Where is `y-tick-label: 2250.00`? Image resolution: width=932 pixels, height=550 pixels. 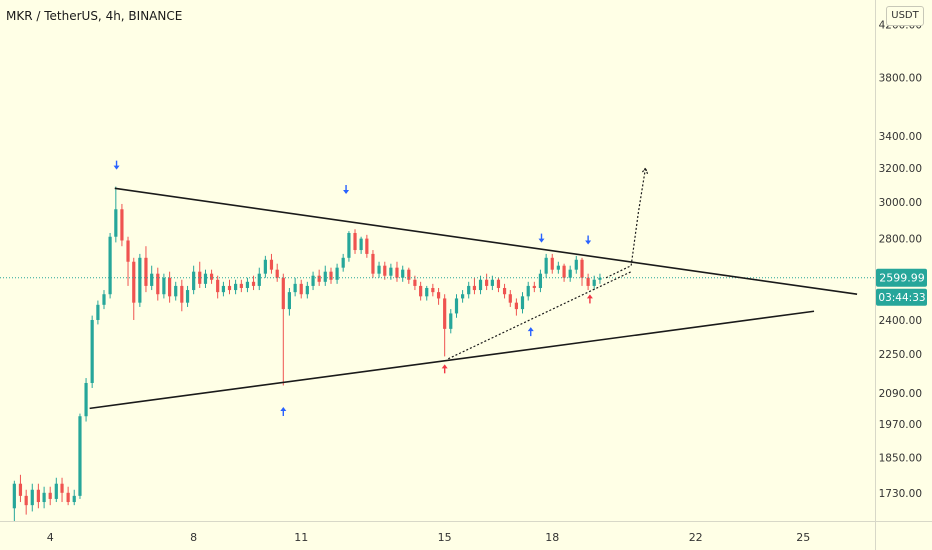 y-tick-label: 2250.00 is located at coordinates (900, 355).